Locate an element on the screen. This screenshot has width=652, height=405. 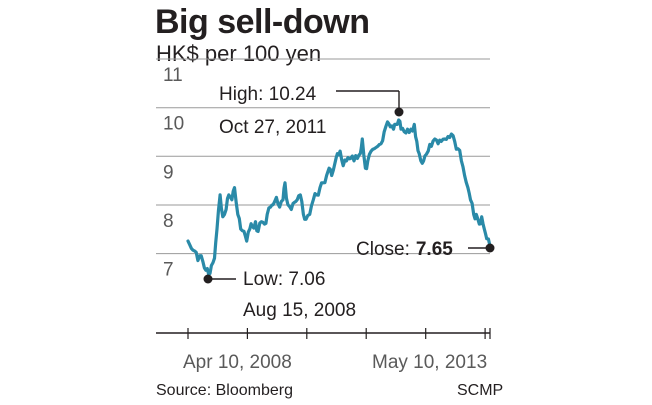
source-note: Source: Bloomberg is located at coordinates (224, 390).